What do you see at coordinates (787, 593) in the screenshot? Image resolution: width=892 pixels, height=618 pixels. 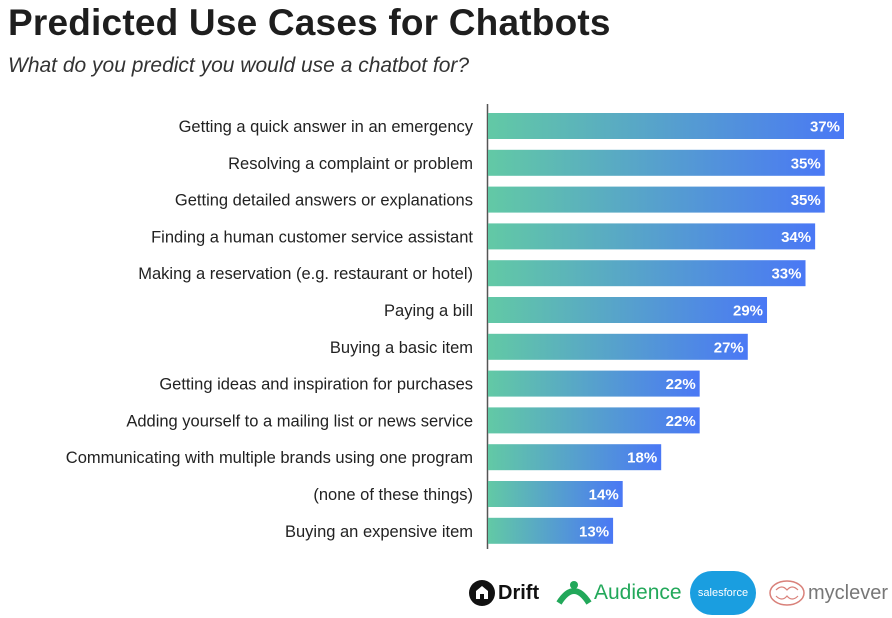 I see `brain-icon` at bounding box center [787, 593].